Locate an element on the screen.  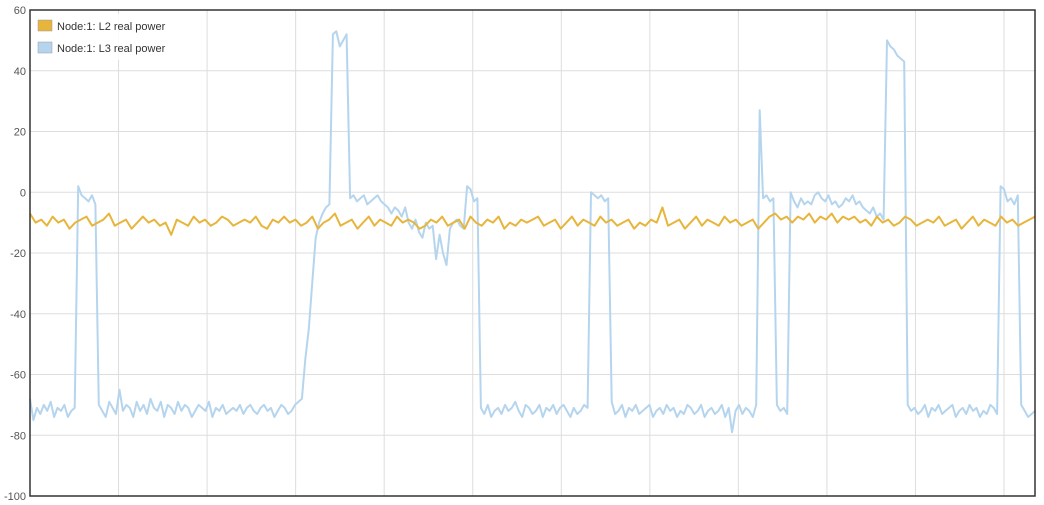
y-axis-ticks: -100 -80 -60 -40 -20 0 20 40 60 is located at coordinates (15, 254).